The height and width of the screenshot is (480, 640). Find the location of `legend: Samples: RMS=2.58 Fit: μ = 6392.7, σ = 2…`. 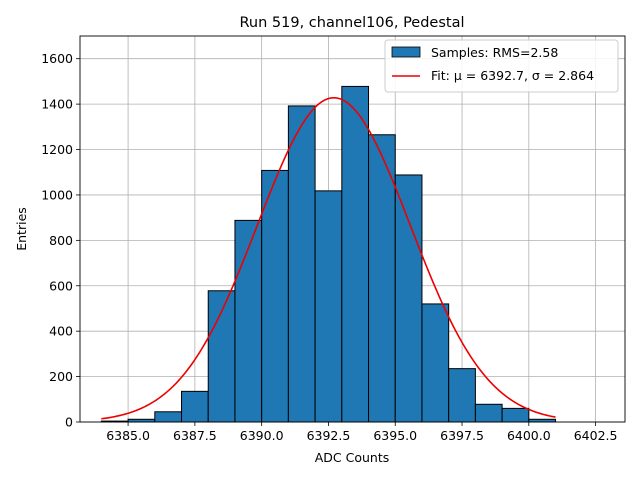

legend: Samples: RMS=2.58 Fit: μ = 6392.7, σ = 2… is located at coordinates (501, 66).